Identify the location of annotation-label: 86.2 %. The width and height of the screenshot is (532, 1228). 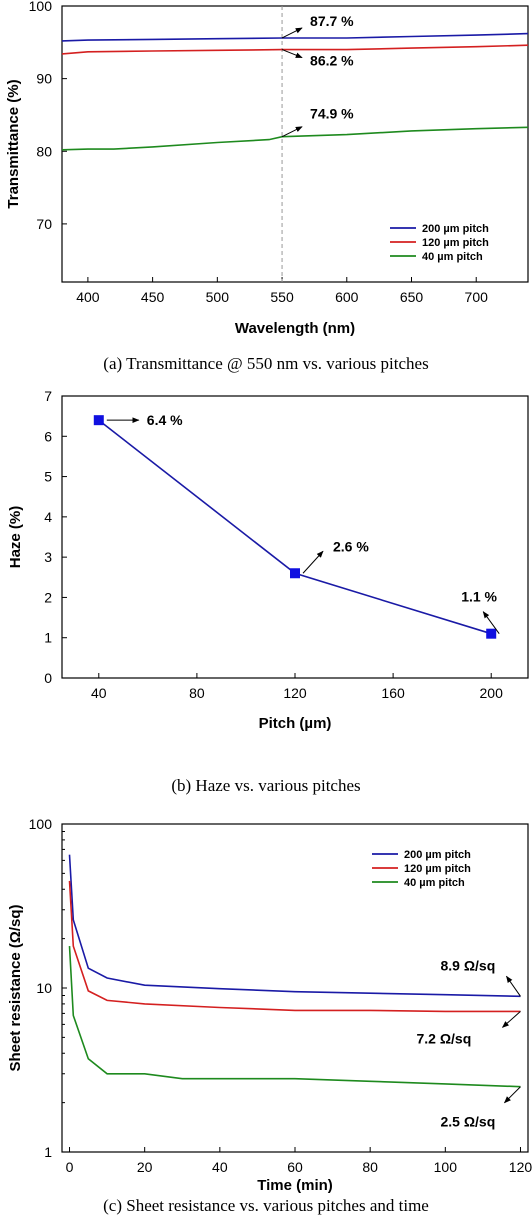
(332, 61).